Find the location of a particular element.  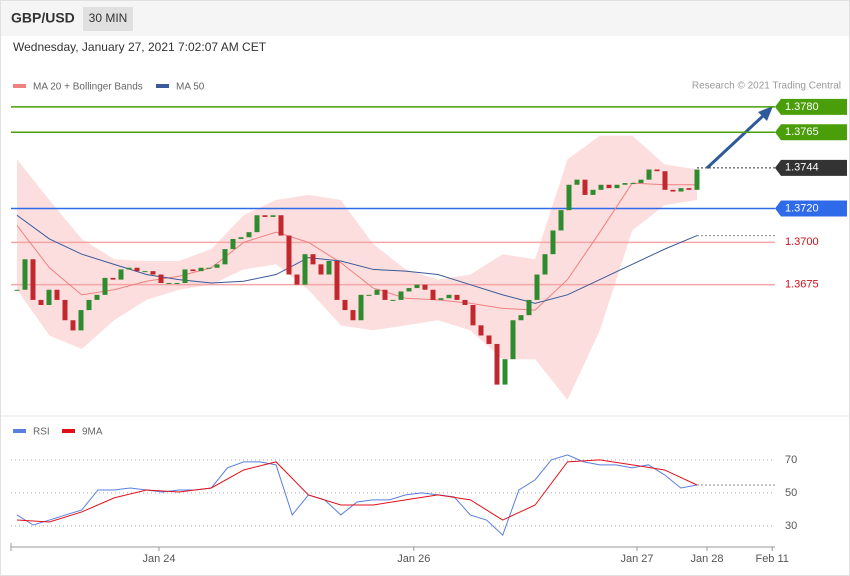

legend-label: MA 20 + Bollinger Bands is located at coordinates (88, 87).